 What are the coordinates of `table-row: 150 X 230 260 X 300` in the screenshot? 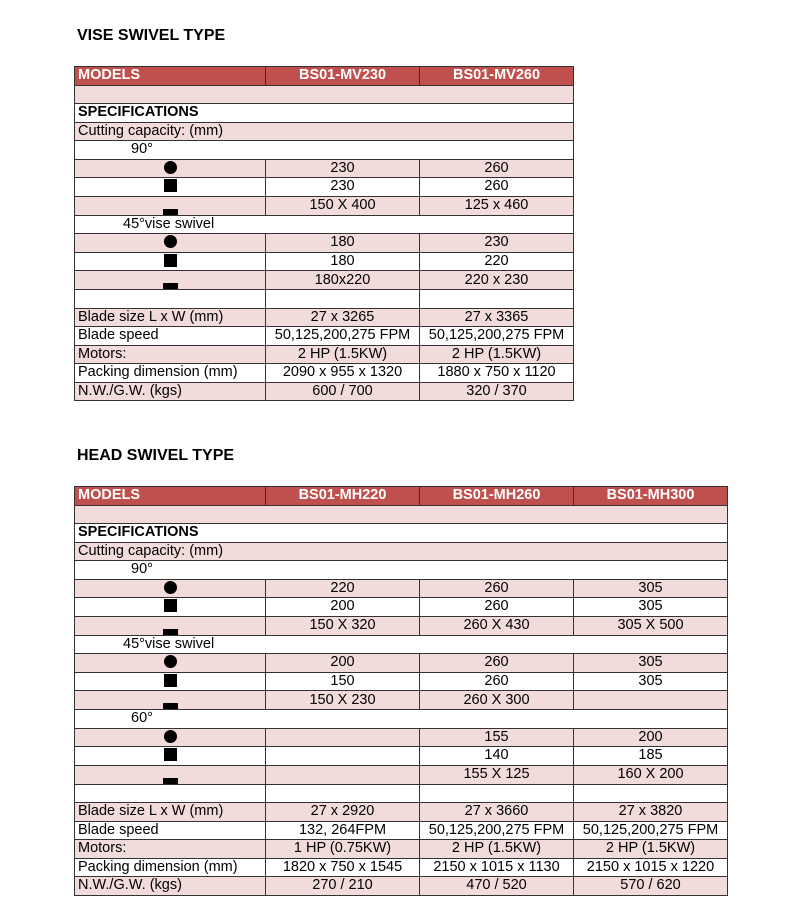 It's located at (401, 700).